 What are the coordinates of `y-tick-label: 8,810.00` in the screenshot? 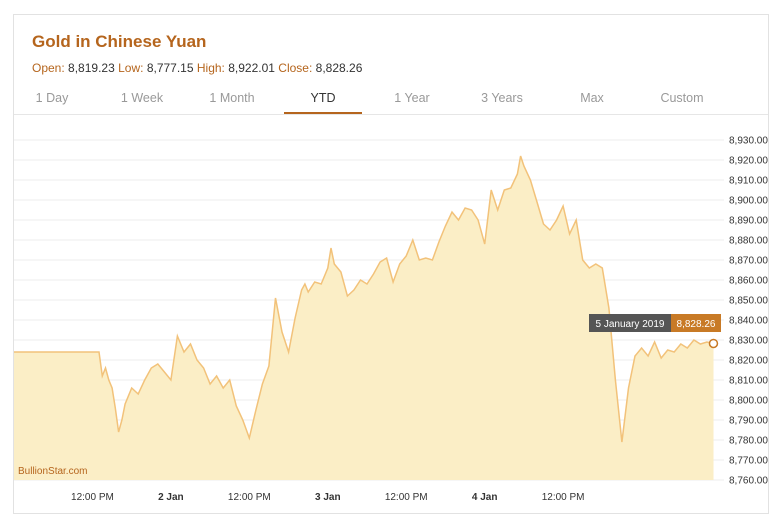 It's located at (748, 381).